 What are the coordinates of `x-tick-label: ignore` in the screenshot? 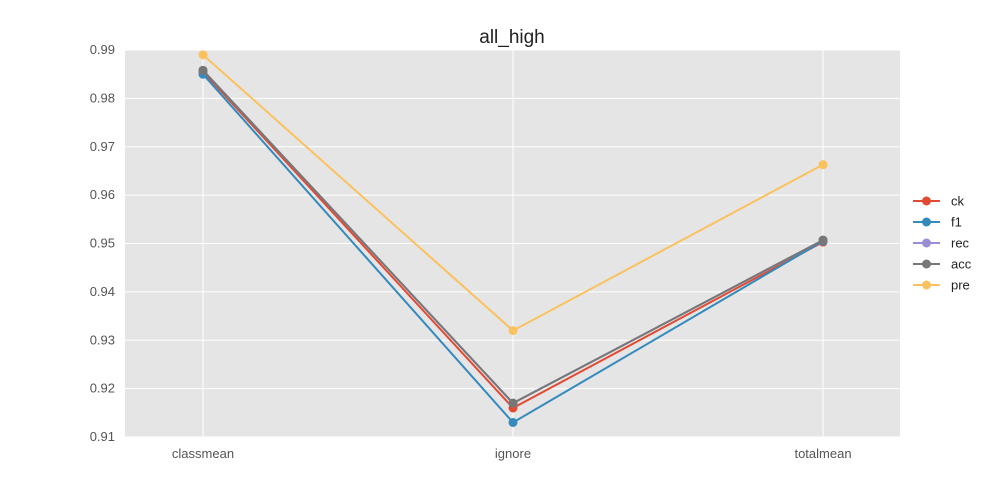 It's located at (513, 453).